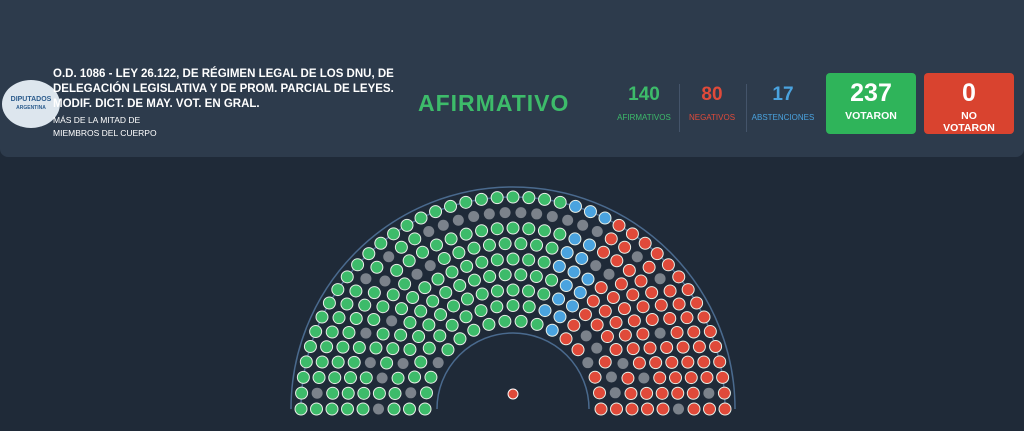  I want to click on separator, so click(746, 108).